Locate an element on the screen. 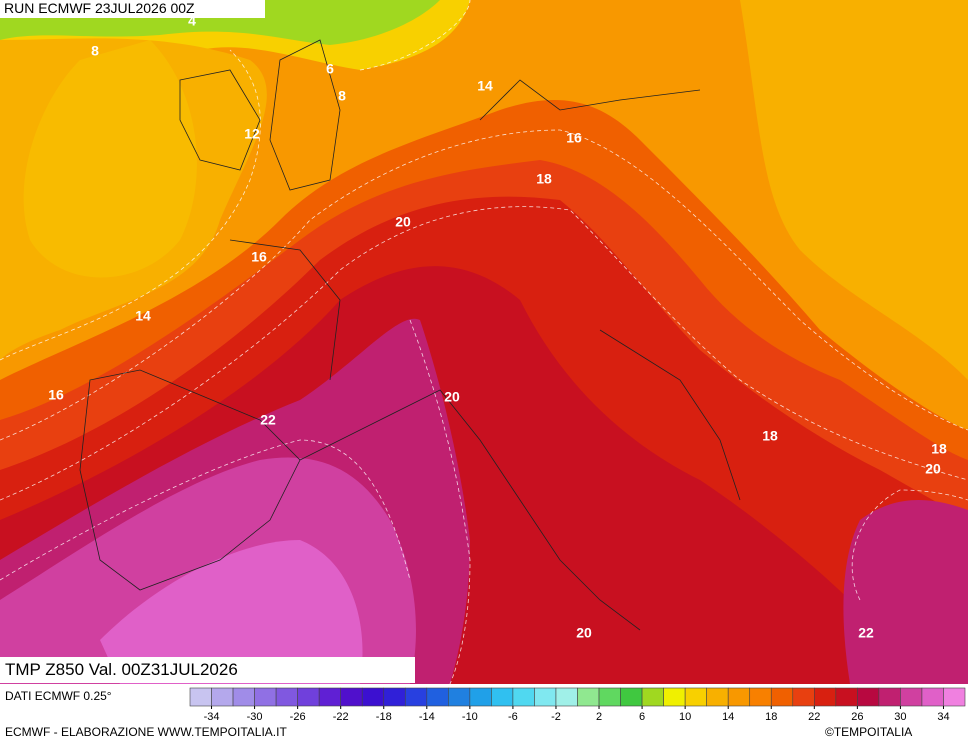  colorbar-tick-label: 30 is located at coordinates (900, 717).